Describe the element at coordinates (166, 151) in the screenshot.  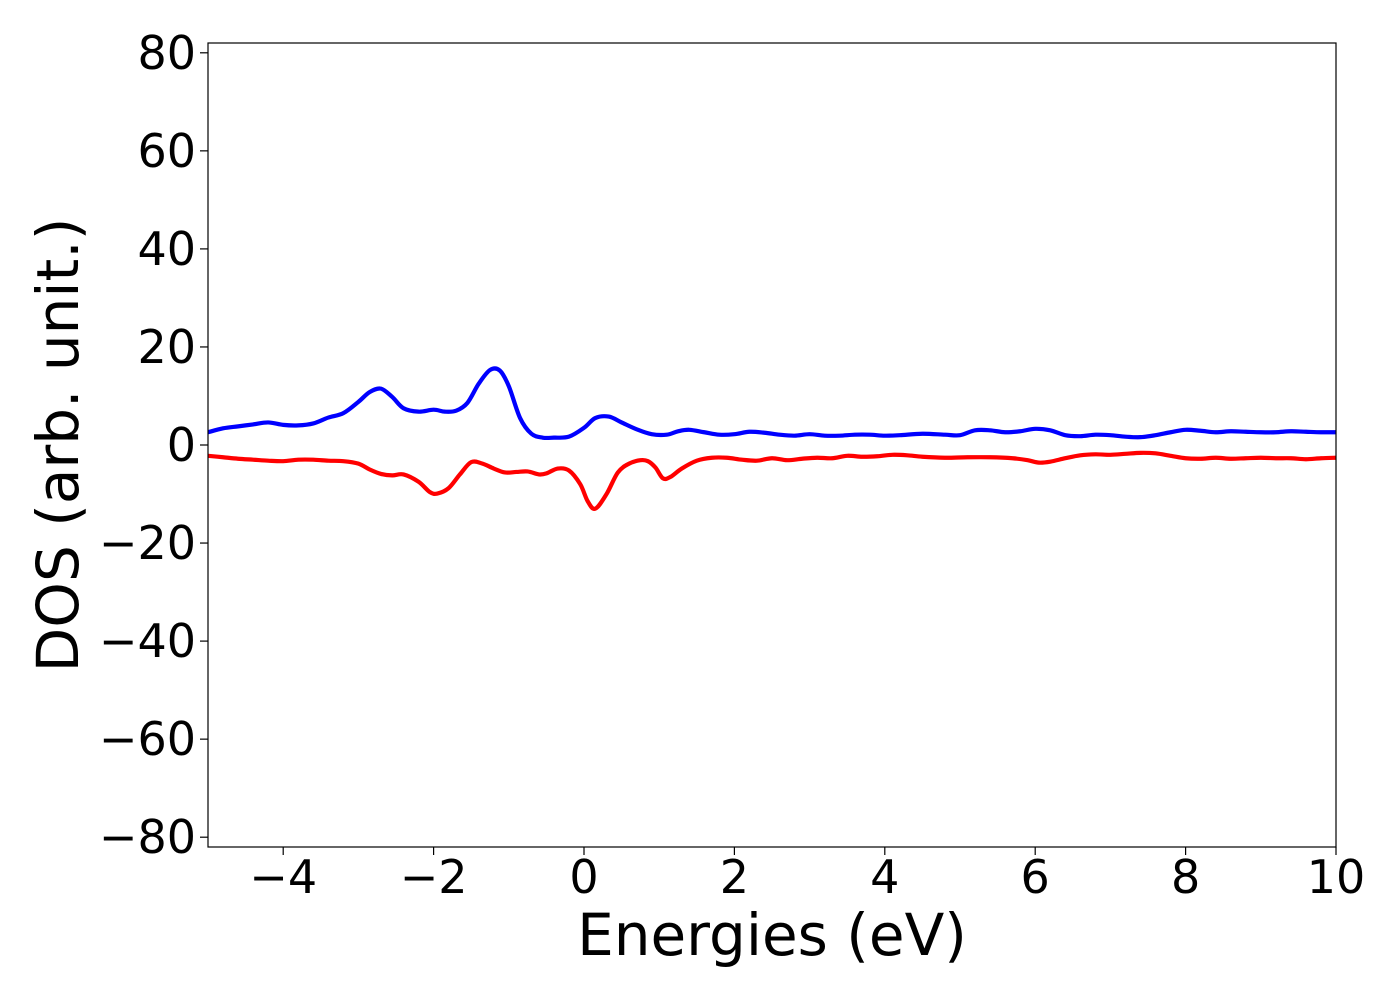
I see `y-tick-label: 60` at that location.